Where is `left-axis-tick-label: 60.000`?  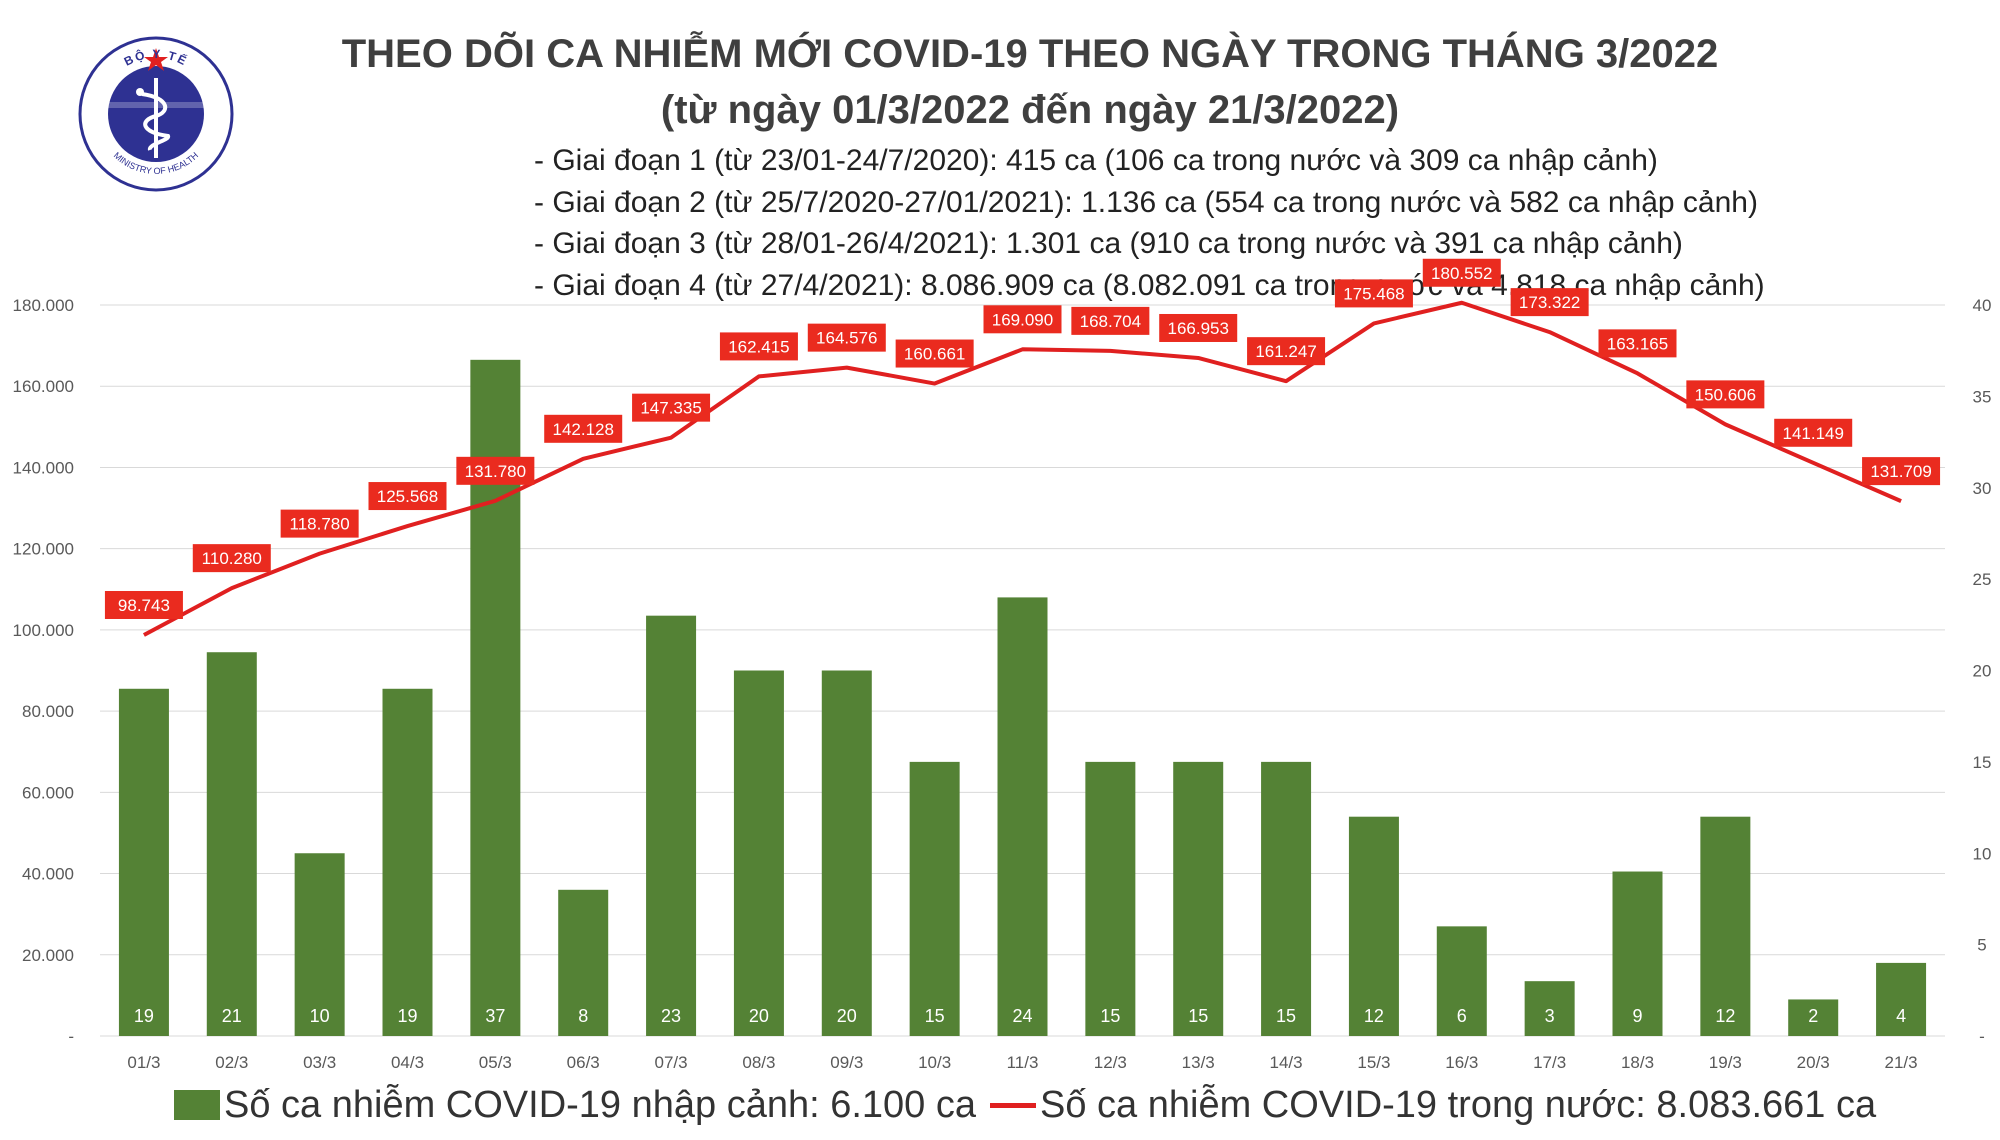
left-axis-tick-label: 60.000 is located at coordinates (48, 792).